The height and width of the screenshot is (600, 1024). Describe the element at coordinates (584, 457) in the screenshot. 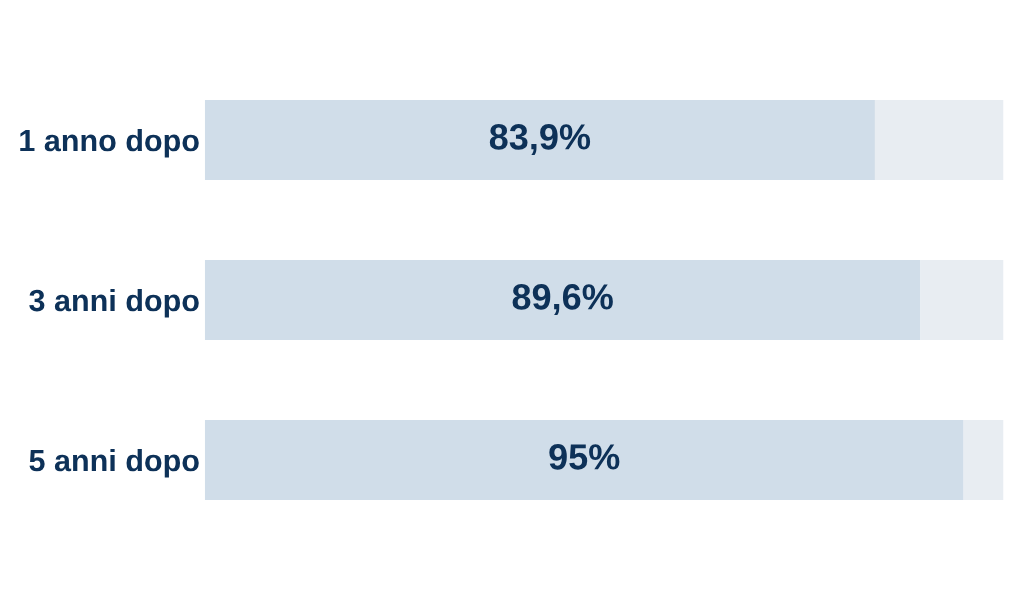

I see `data-label: 95%` at that location.